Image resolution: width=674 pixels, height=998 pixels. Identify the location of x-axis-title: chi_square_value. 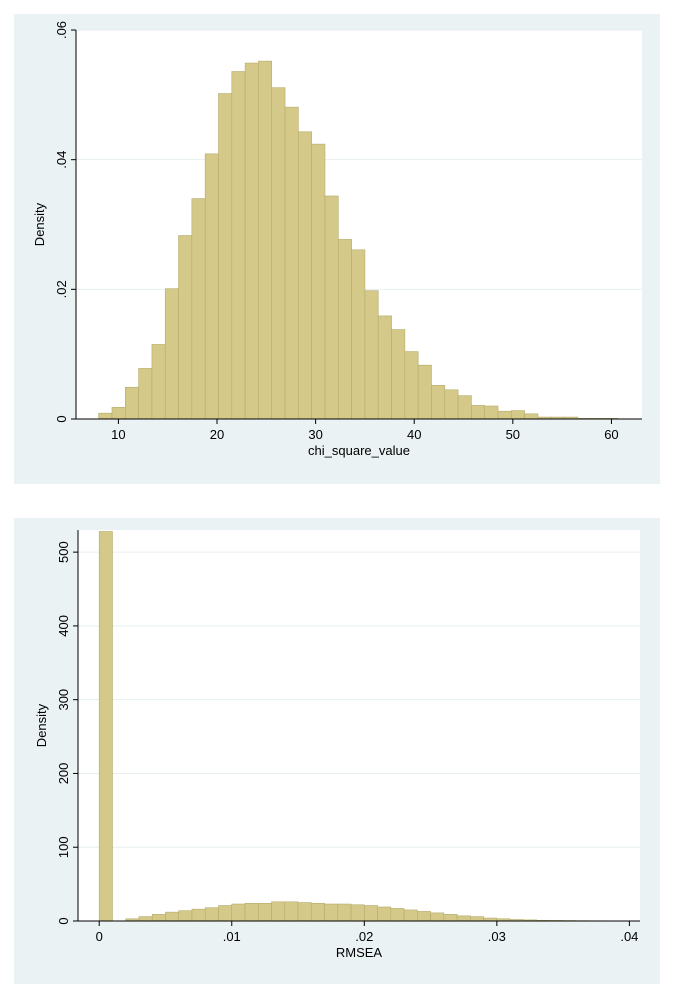
(359, 450).